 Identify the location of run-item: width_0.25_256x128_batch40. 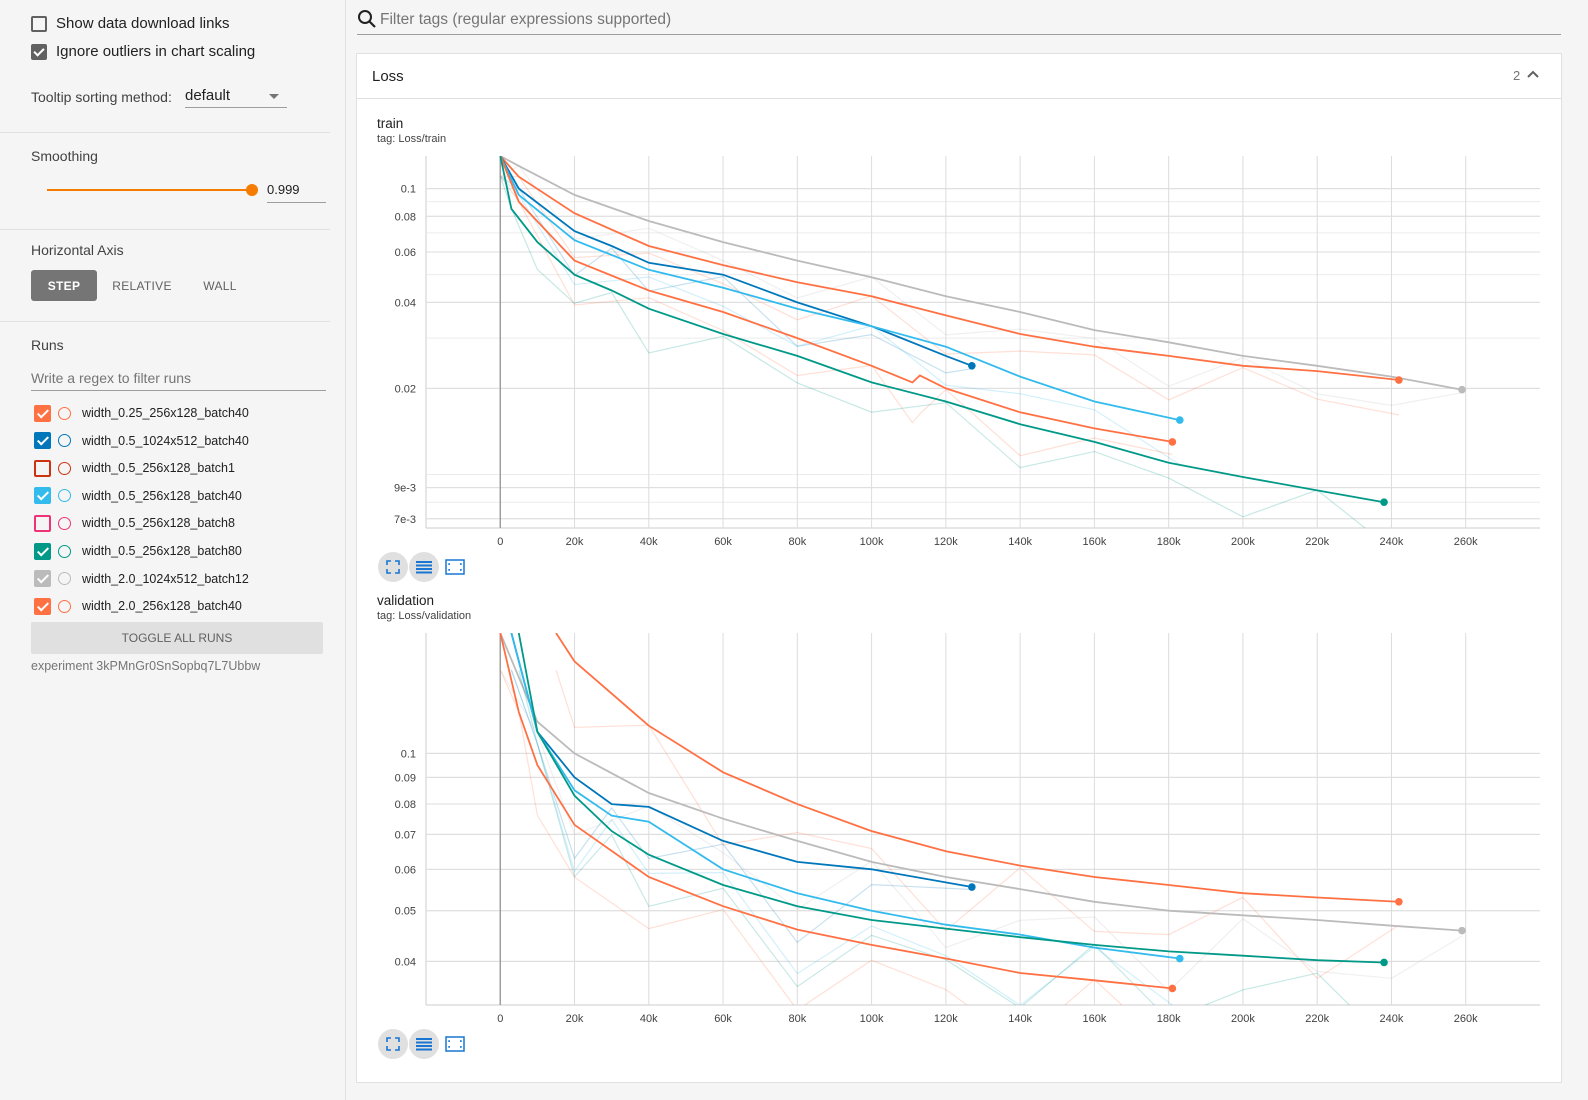
(141, 413).